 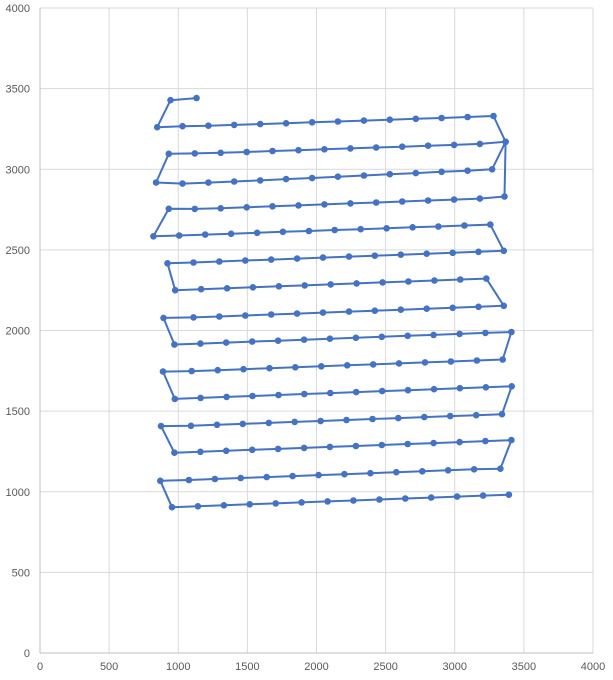 I want to click on x-tick-label: 1000, so click(x=178, y=667).